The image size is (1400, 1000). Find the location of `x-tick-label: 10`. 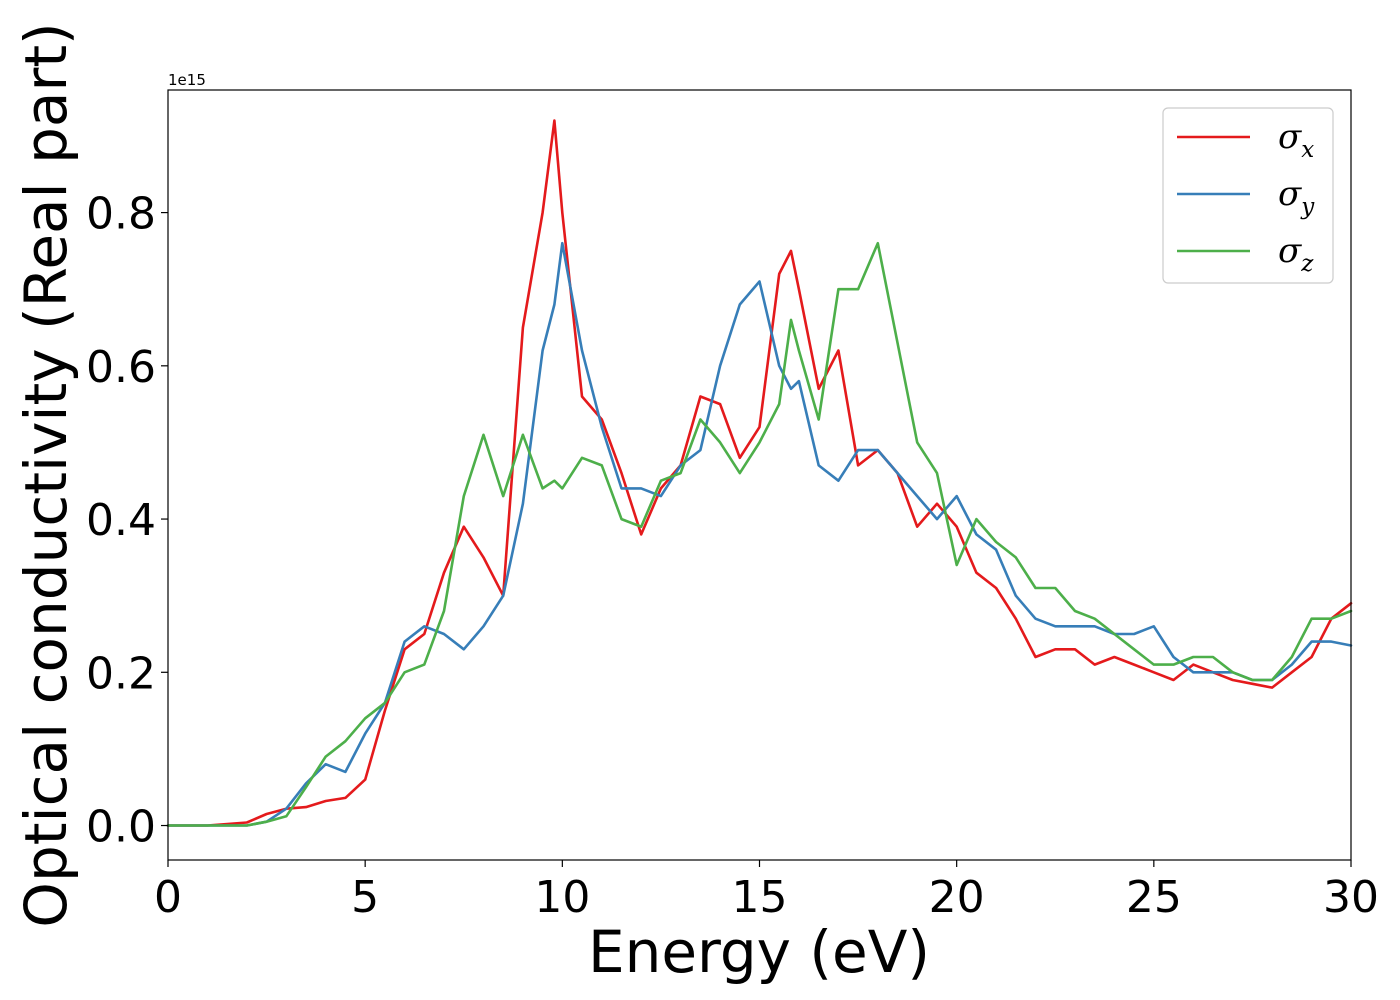

x-tick-label: 10 is located at coordinates (562, 897).